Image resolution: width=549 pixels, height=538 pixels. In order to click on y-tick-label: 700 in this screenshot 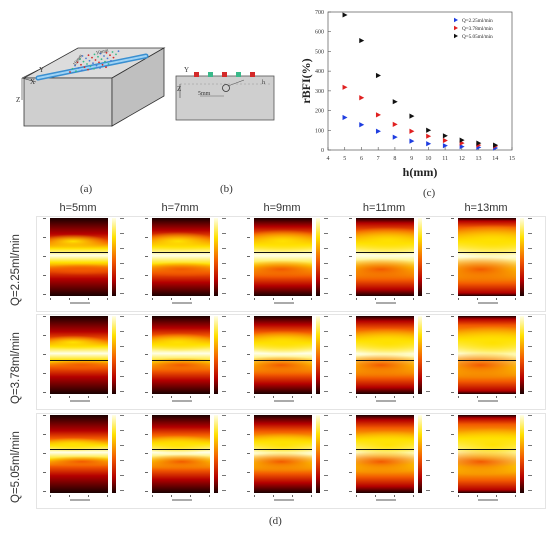, I will do `click(319, 13)`.